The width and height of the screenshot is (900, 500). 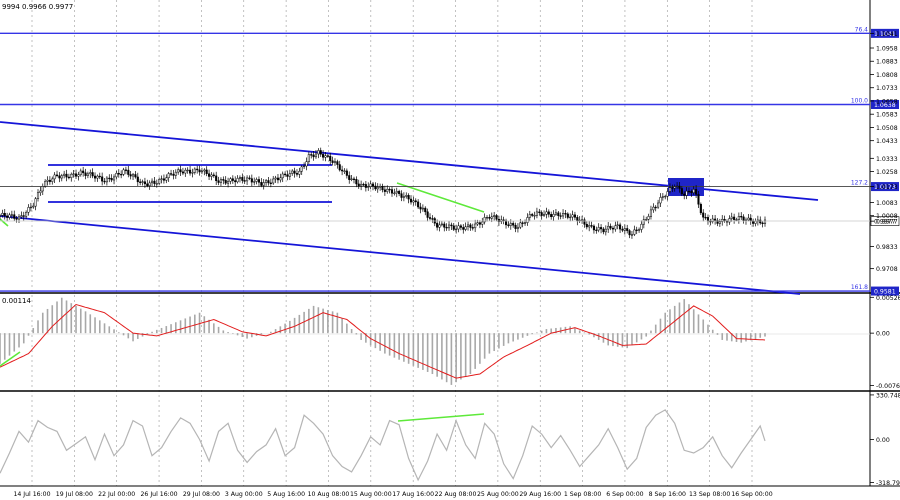 I want to click on time-tick-label: 25 Aug 00:00, so click(x=498, y=494).